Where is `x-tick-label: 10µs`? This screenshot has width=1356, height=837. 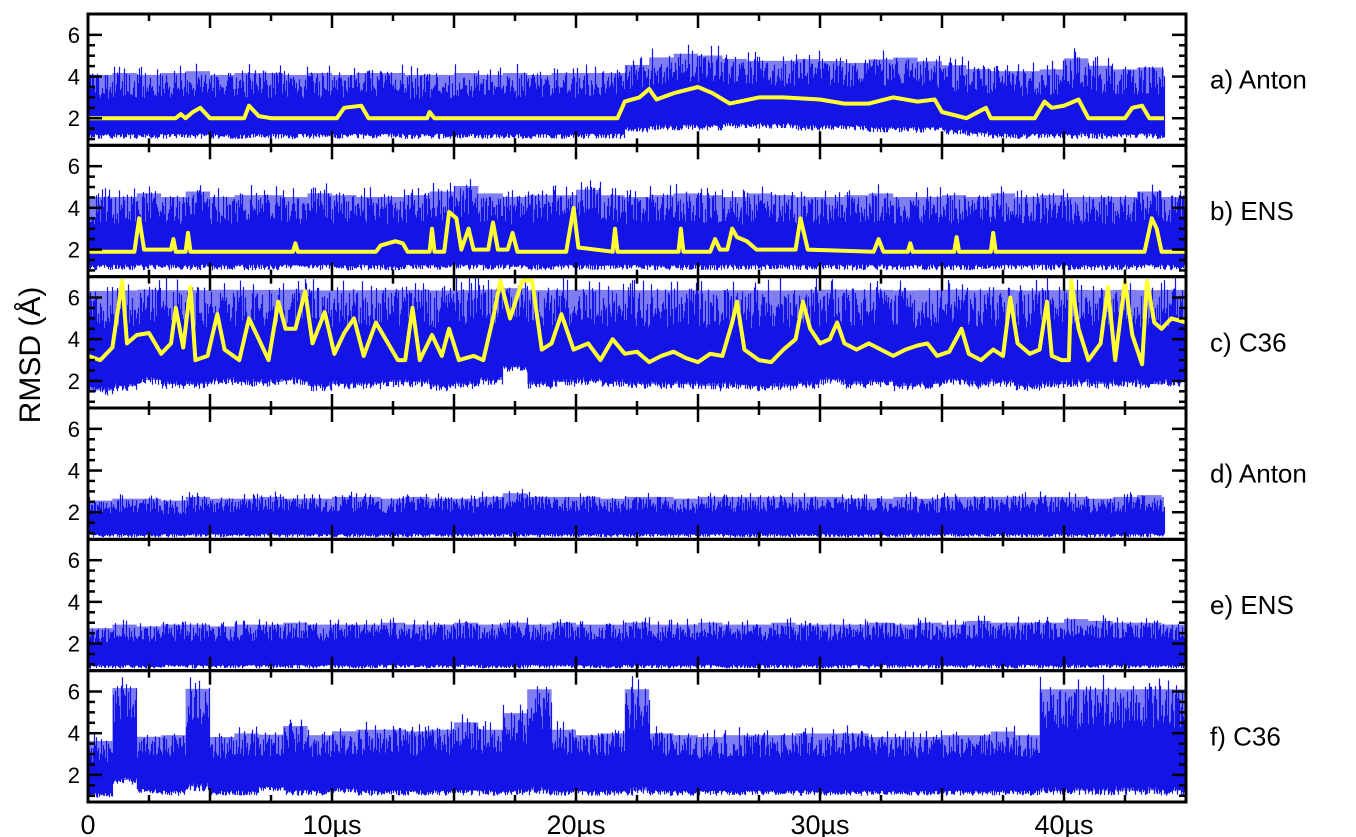 x-tick-label: 10µs is located at coordinates (331, 823).